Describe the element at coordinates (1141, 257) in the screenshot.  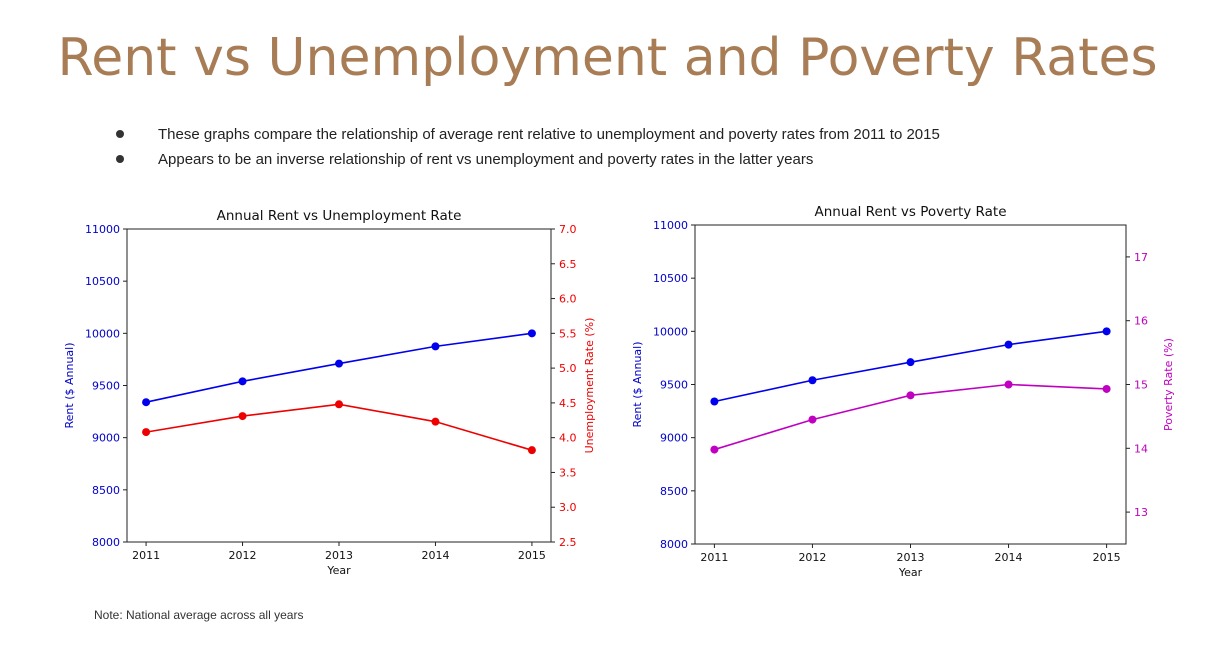
I see `right-tick-label: 17` at that location.